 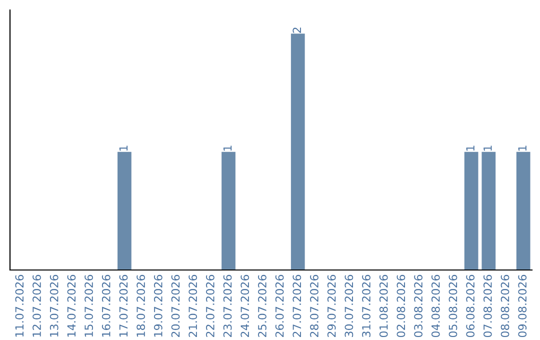 I want to click on x-tick-label: 20.07.2026, so click(x=175, y=305).